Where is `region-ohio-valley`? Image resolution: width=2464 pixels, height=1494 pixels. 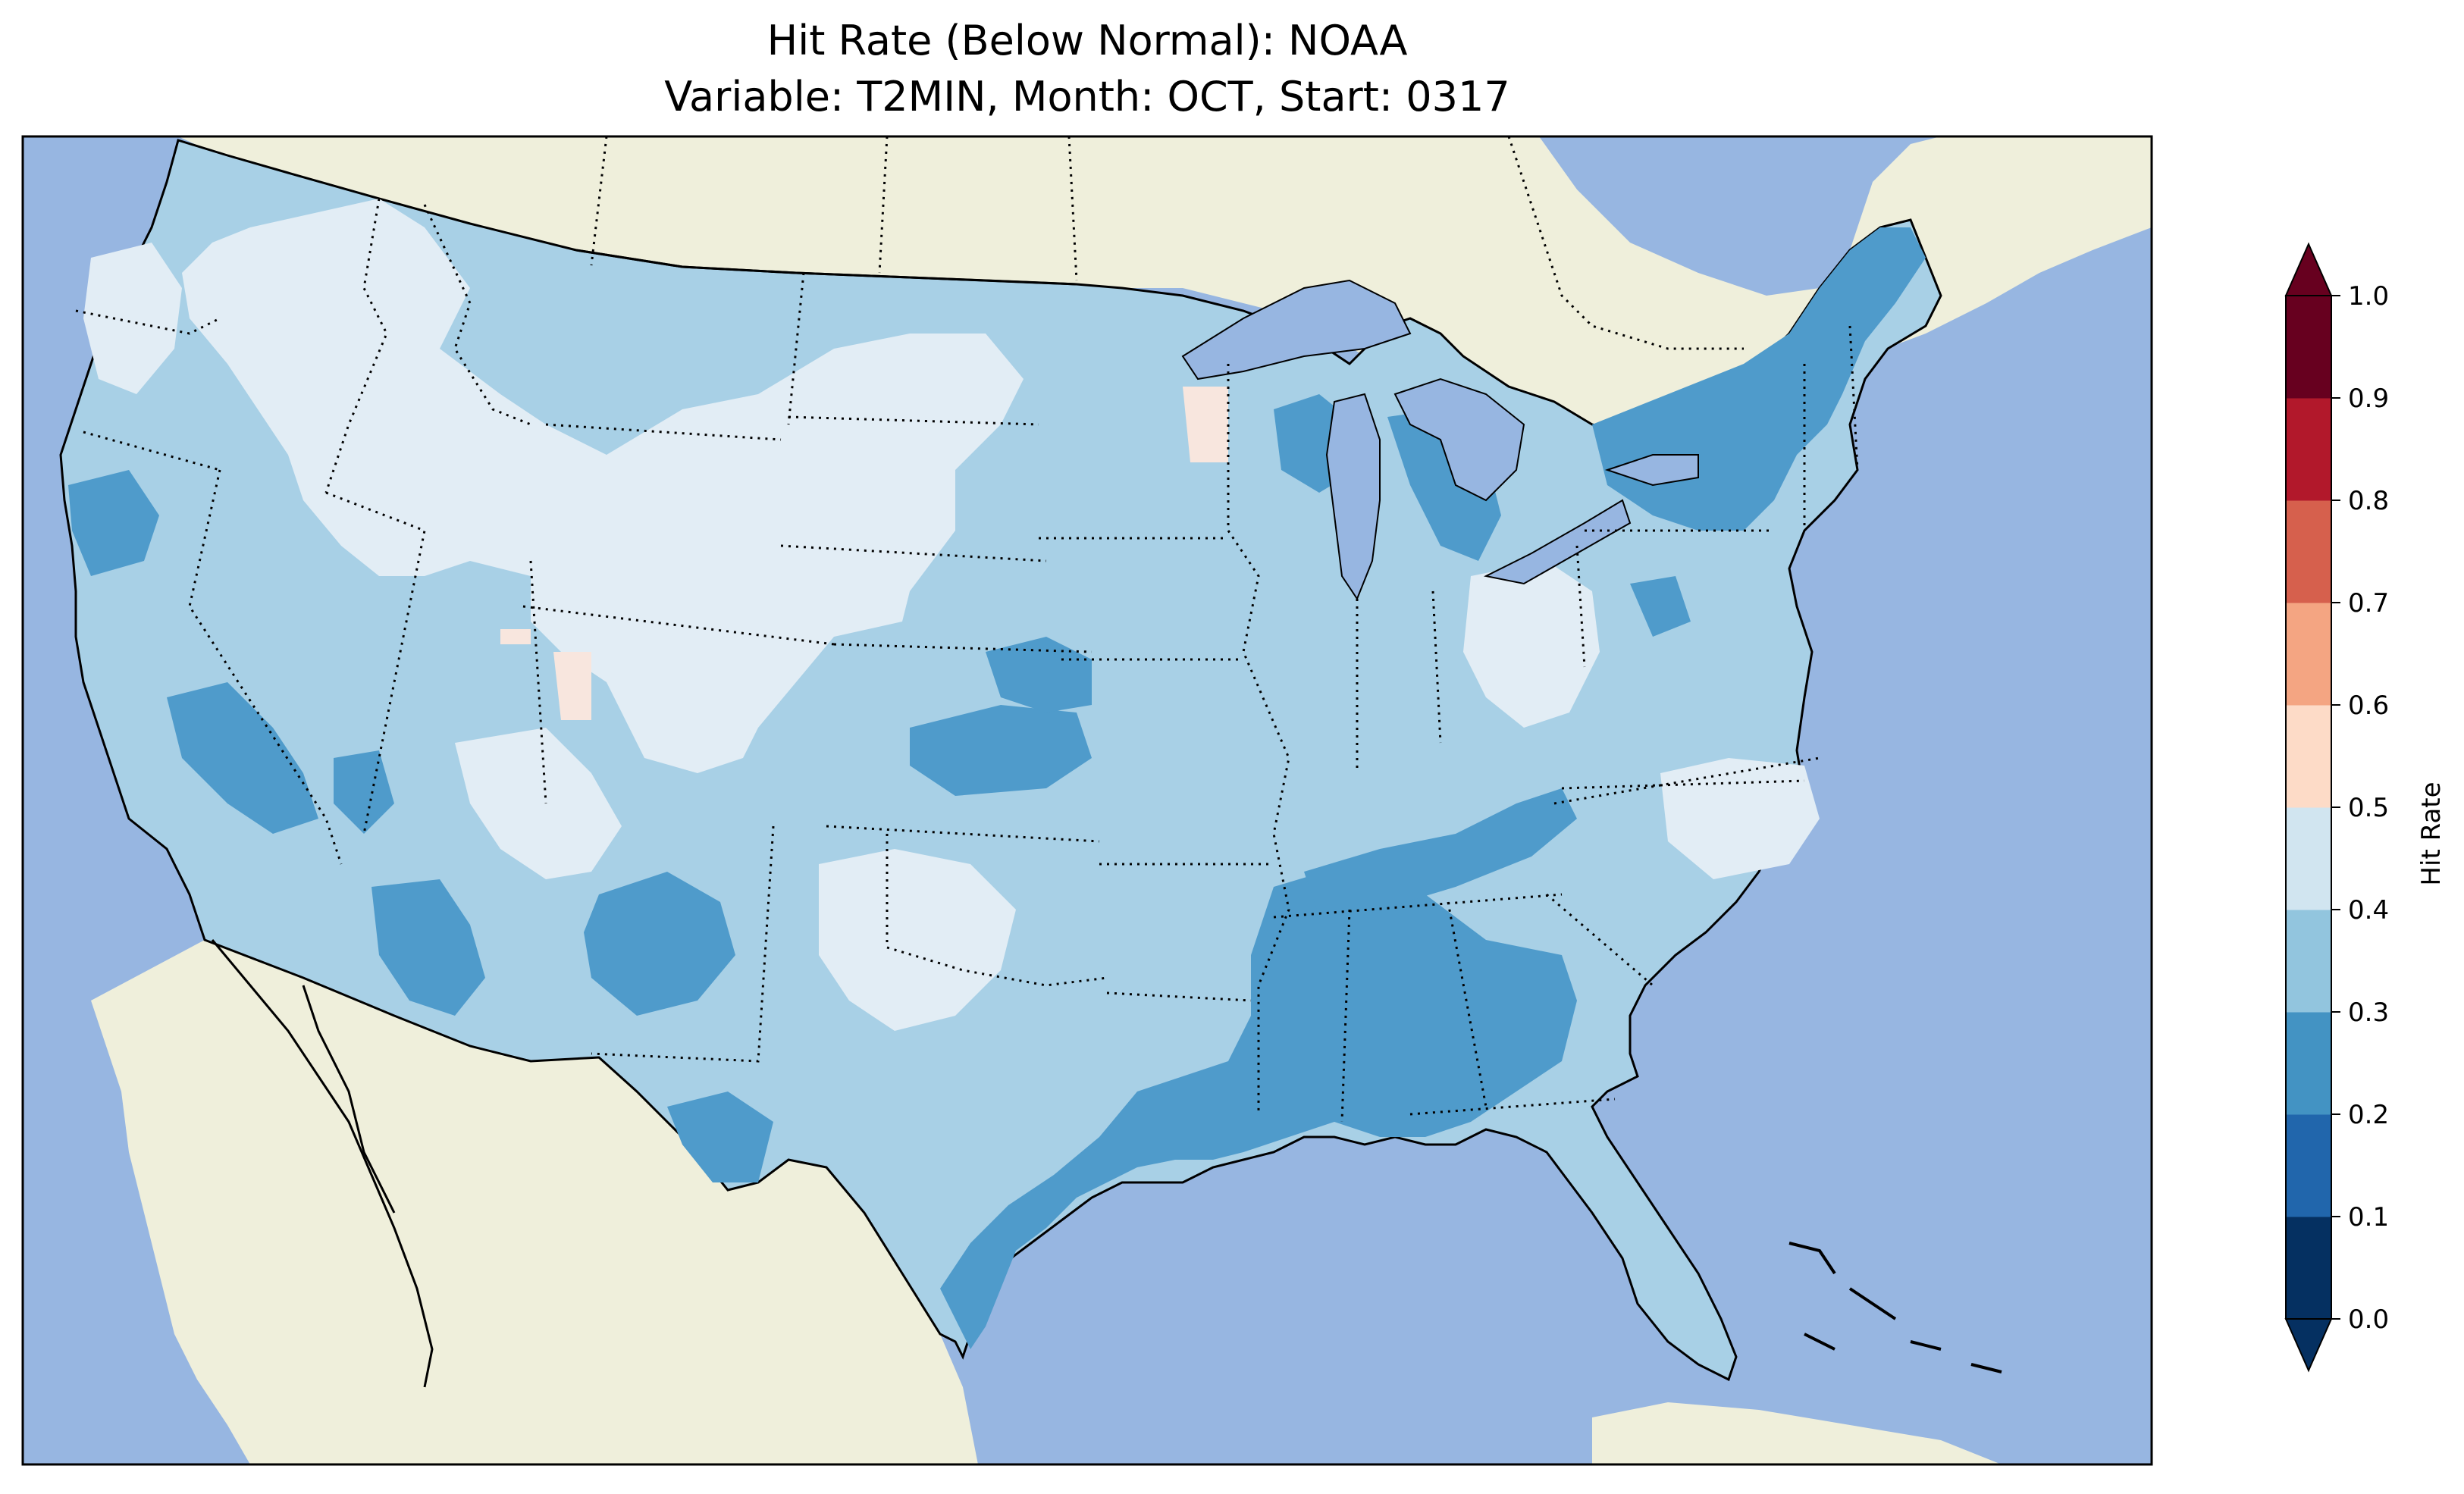 region-ohio-valley is located at coordinates (1531, 644).